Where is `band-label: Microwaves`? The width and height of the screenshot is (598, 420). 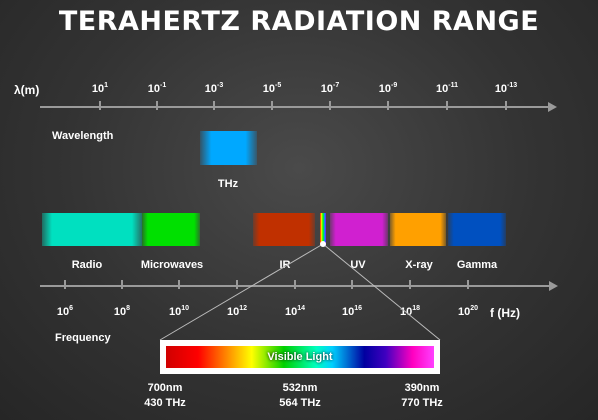 band-label: Microwaves is located at coordinates (172, 265).